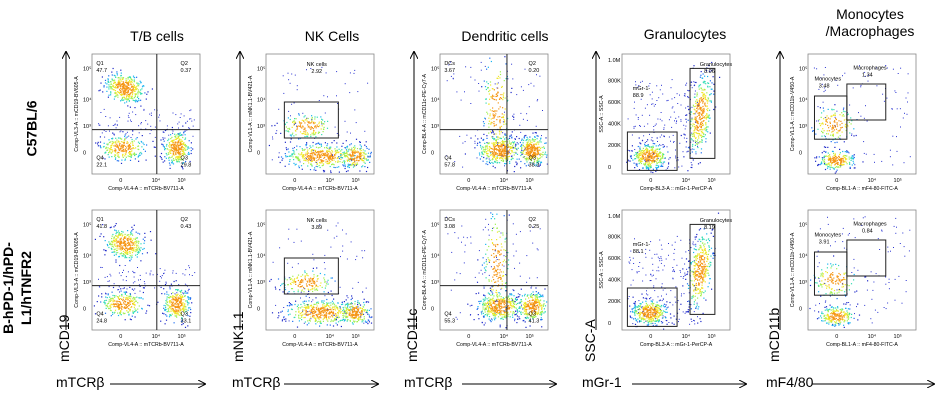  Describe the element at coordinates (638, 96) in the screenshot. I see `gate-value: 88.9` at that location.